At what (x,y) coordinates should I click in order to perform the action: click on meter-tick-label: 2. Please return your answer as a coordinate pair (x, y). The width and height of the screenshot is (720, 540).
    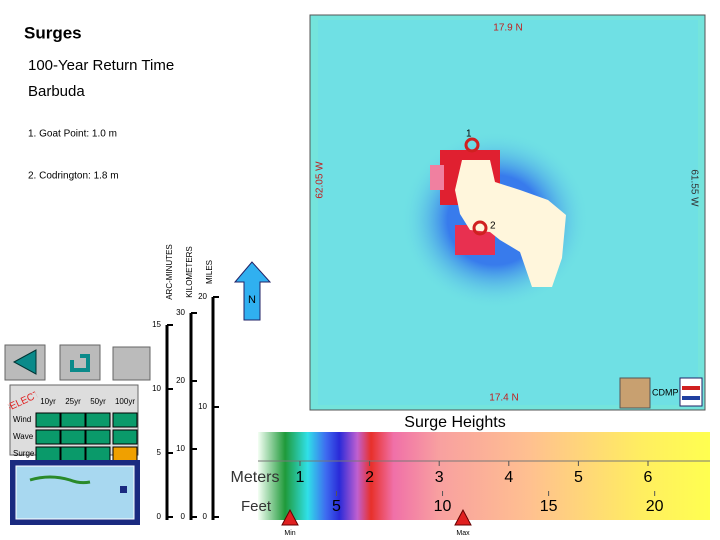
    Looking at the image, I should click on (369, 477).